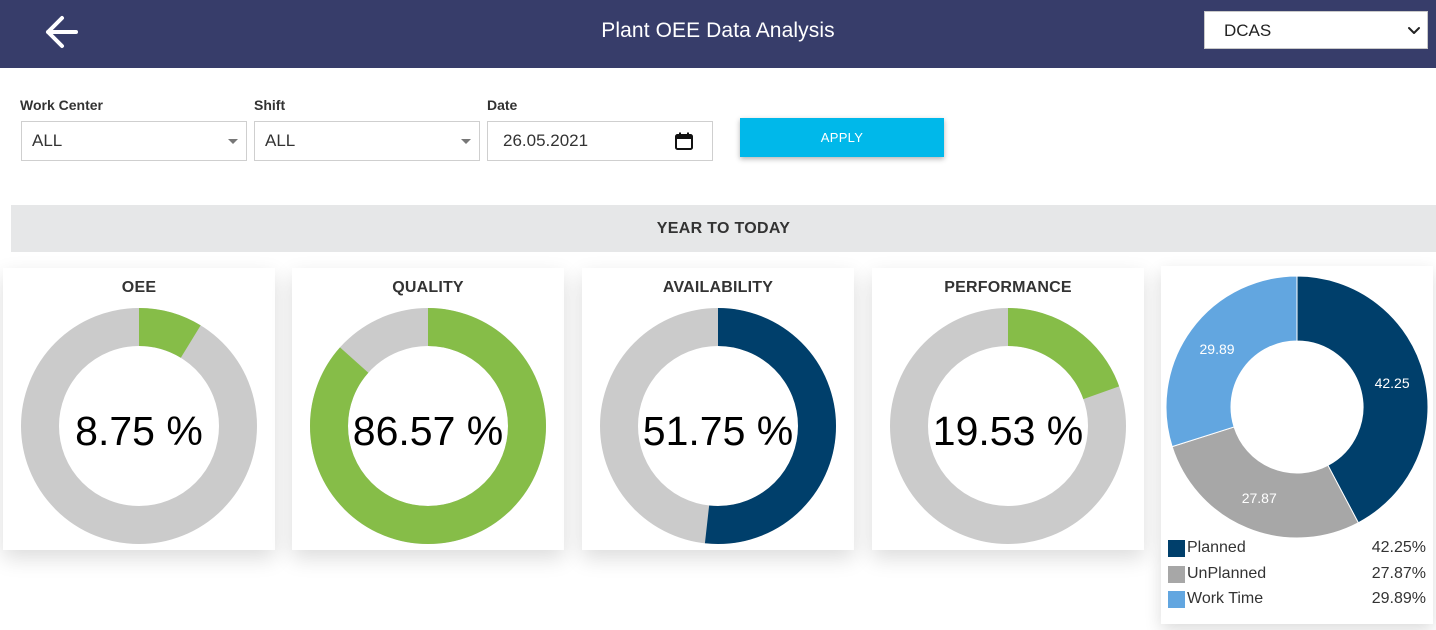 This screenshot has height=630, width=1436. I want to click on pie-slice-label: 27.87, so click(1259, 498).